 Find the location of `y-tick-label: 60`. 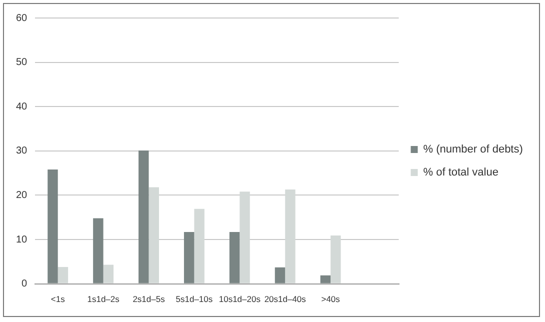

y-tick-label: 60 is located at coordinates (22, 18).